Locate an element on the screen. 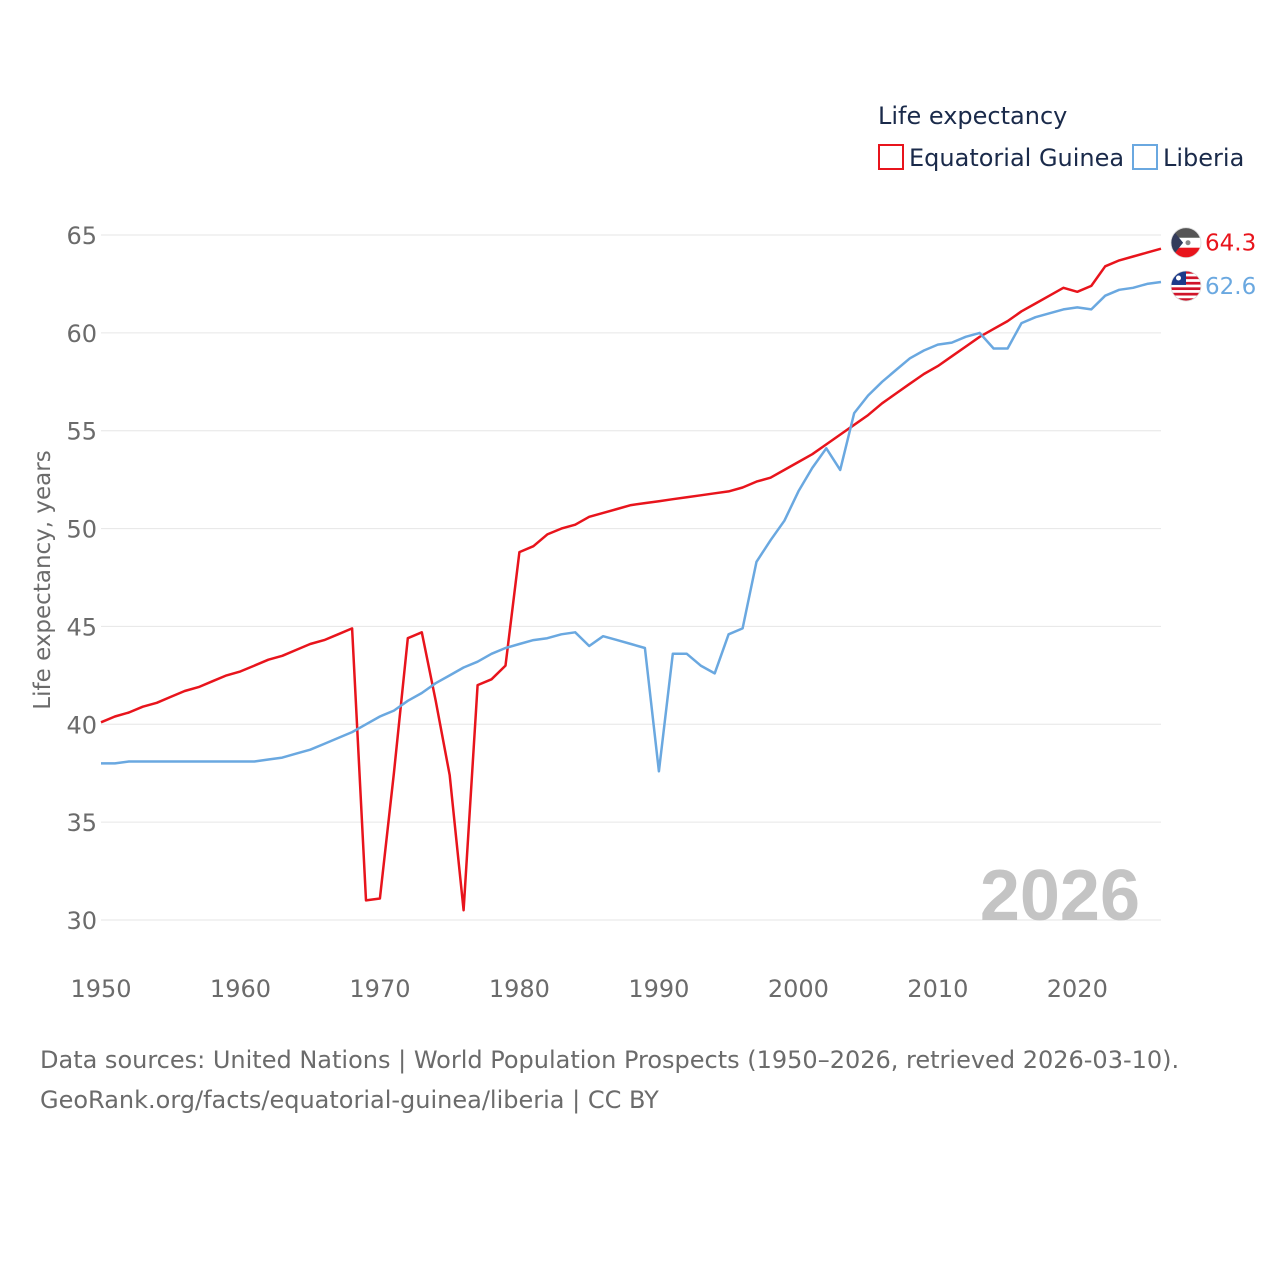  legend-swatch-liberia is located at coordinates (1145, 157).